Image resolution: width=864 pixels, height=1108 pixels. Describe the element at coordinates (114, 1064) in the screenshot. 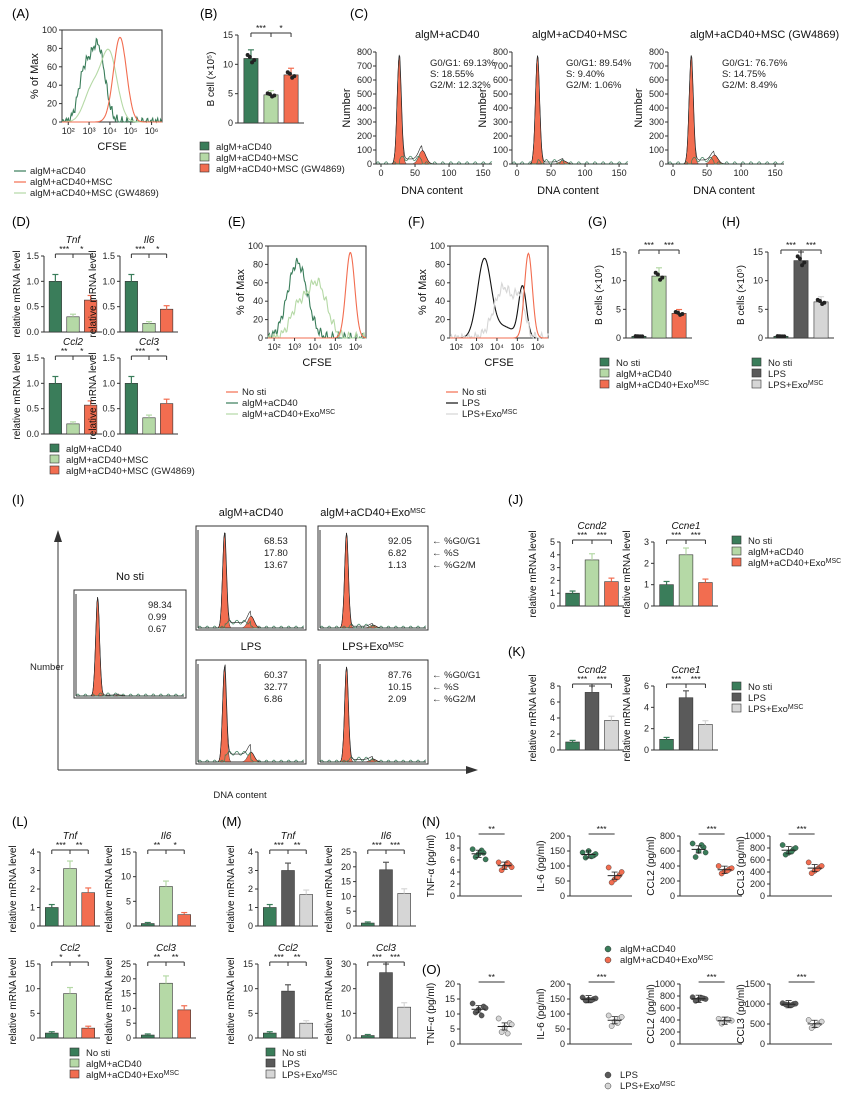

I see `legend-l-label: algM+aCD40` at that location.